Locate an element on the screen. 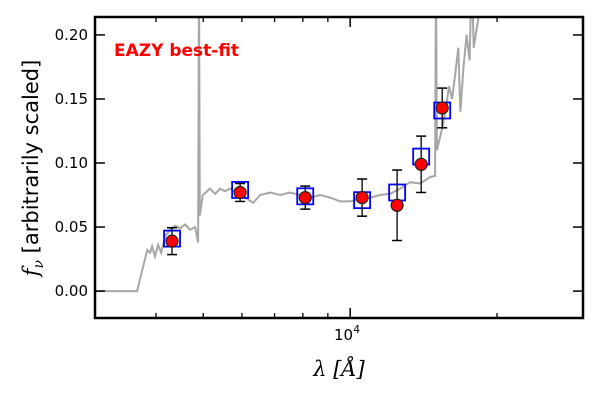 This screenshot has height=400, width=600. y-axis-label: fν [arbitrarily scaled] is located at coordinates (33, 169).